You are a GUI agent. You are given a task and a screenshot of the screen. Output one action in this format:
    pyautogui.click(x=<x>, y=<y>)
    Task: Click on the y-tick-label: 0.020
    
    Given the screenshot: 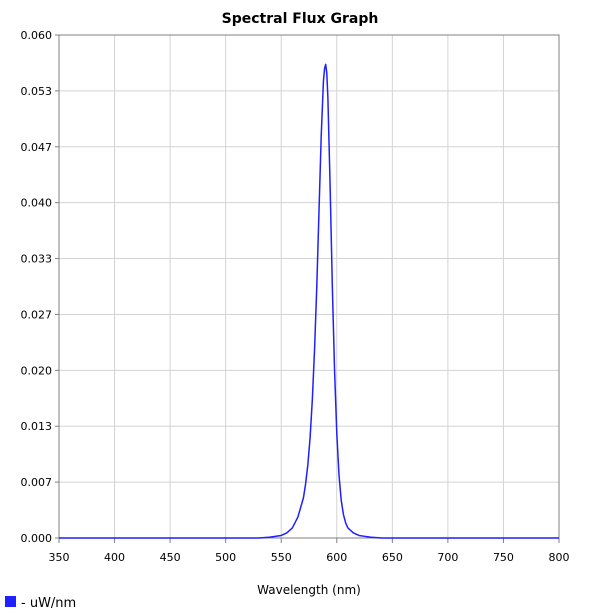 What is the action you would take?
    pyautogui.click(x=37, y=370)
    